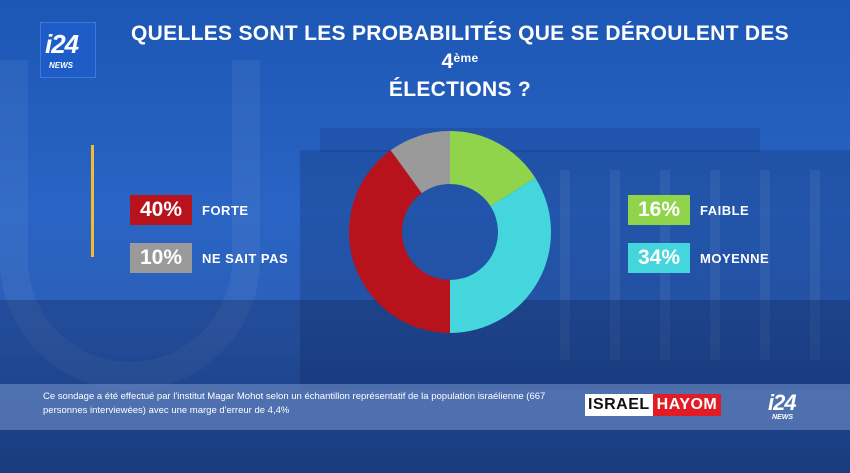  Describe the element at coordinates (493, 169) in the screenshot. I see `donut-slice-faible` at that location.